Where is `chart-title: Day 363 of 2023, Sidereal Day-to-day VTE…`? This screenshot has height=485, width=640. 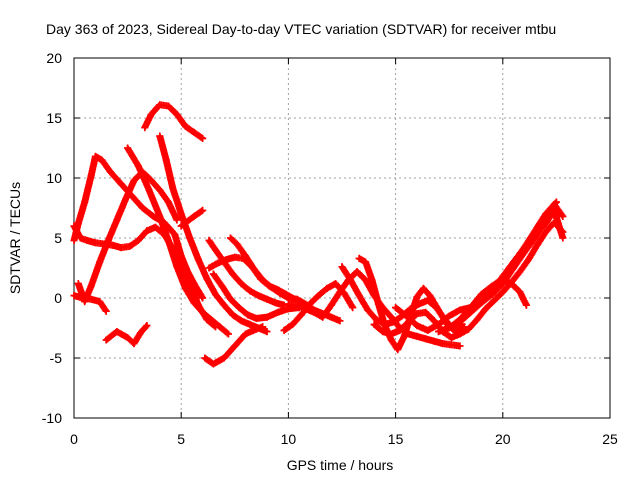 chart-title: Day 363 of 2023, Sidereal Day-to-day VTE… is located at coordinates (301, 29).